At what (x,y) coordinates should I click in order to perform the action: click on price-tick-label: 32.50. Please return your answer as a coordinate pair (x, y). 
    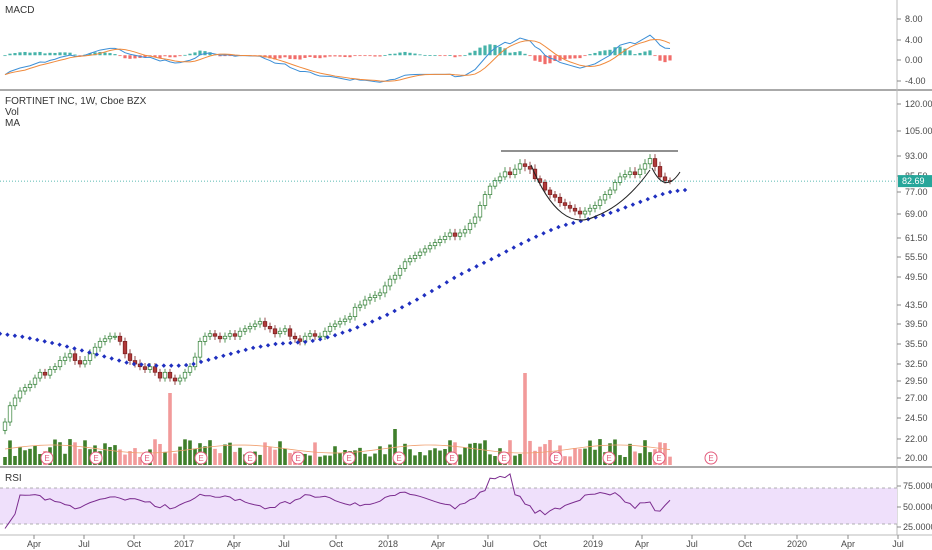
    Looking at the image, I should click on (916, 364).